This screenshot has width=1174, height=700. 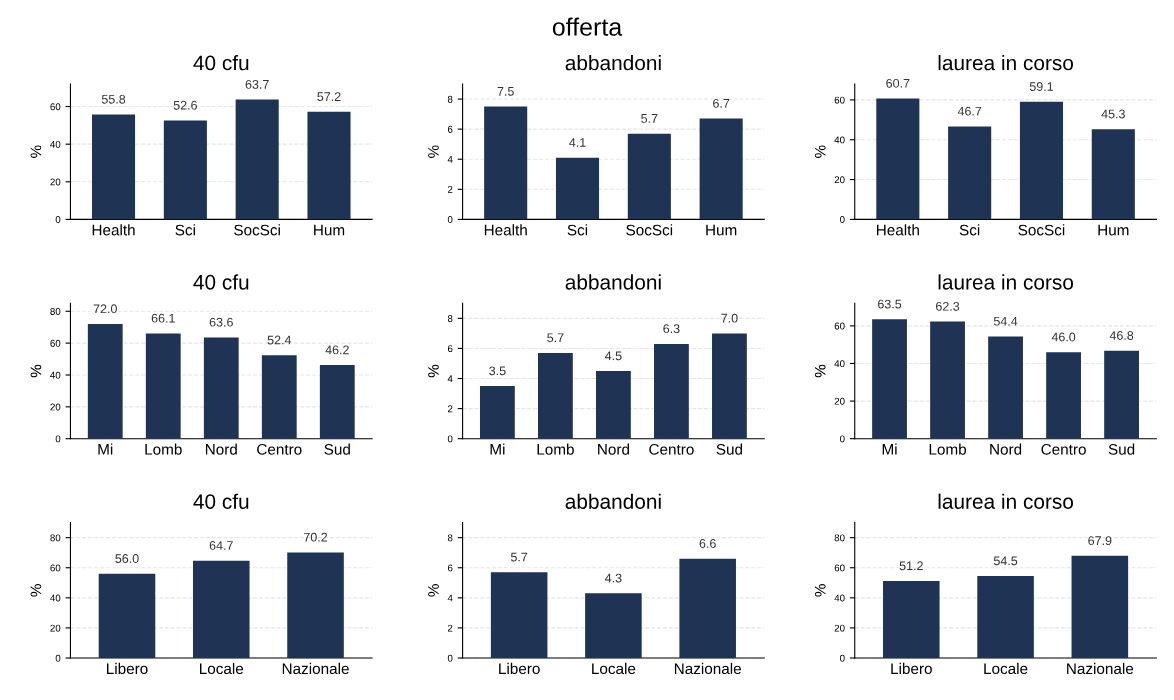 What do you see at coordinates (1063, 337) in the screenshot?
I see `data-label: 46.0` at bounding box center [1063, 337].